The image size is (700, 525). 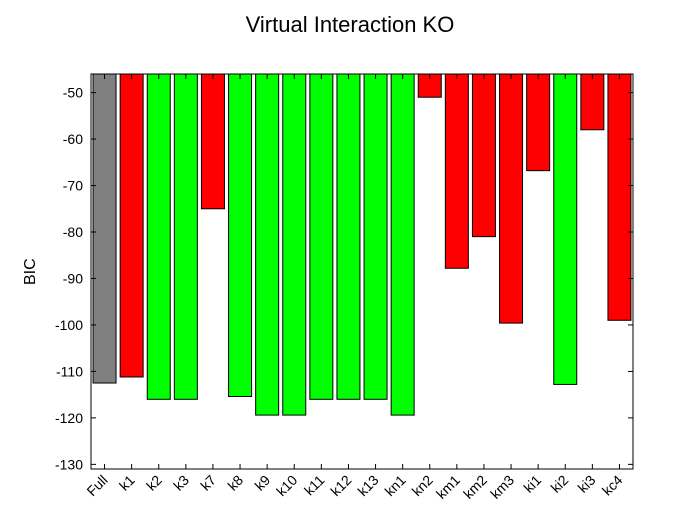 I want to click on bar-km3, so click(x=511, y=198).